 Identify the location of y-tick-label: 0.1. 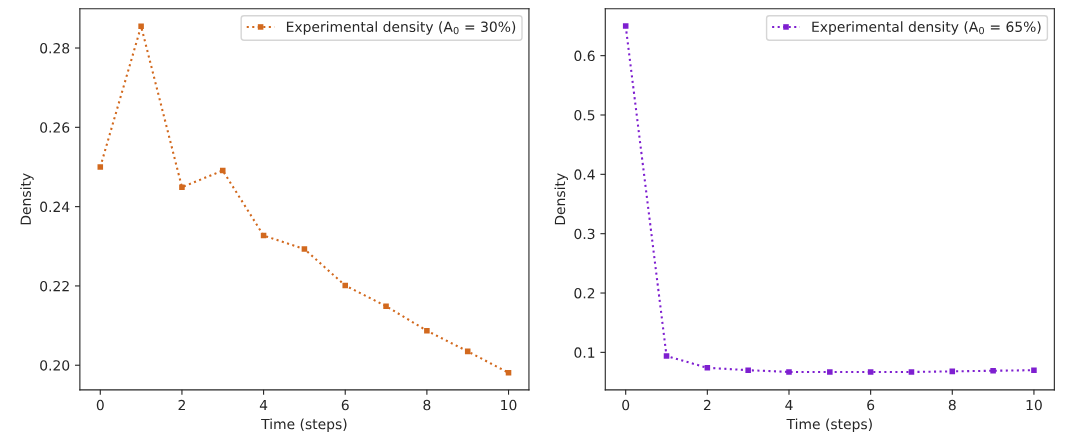
(584, 352).